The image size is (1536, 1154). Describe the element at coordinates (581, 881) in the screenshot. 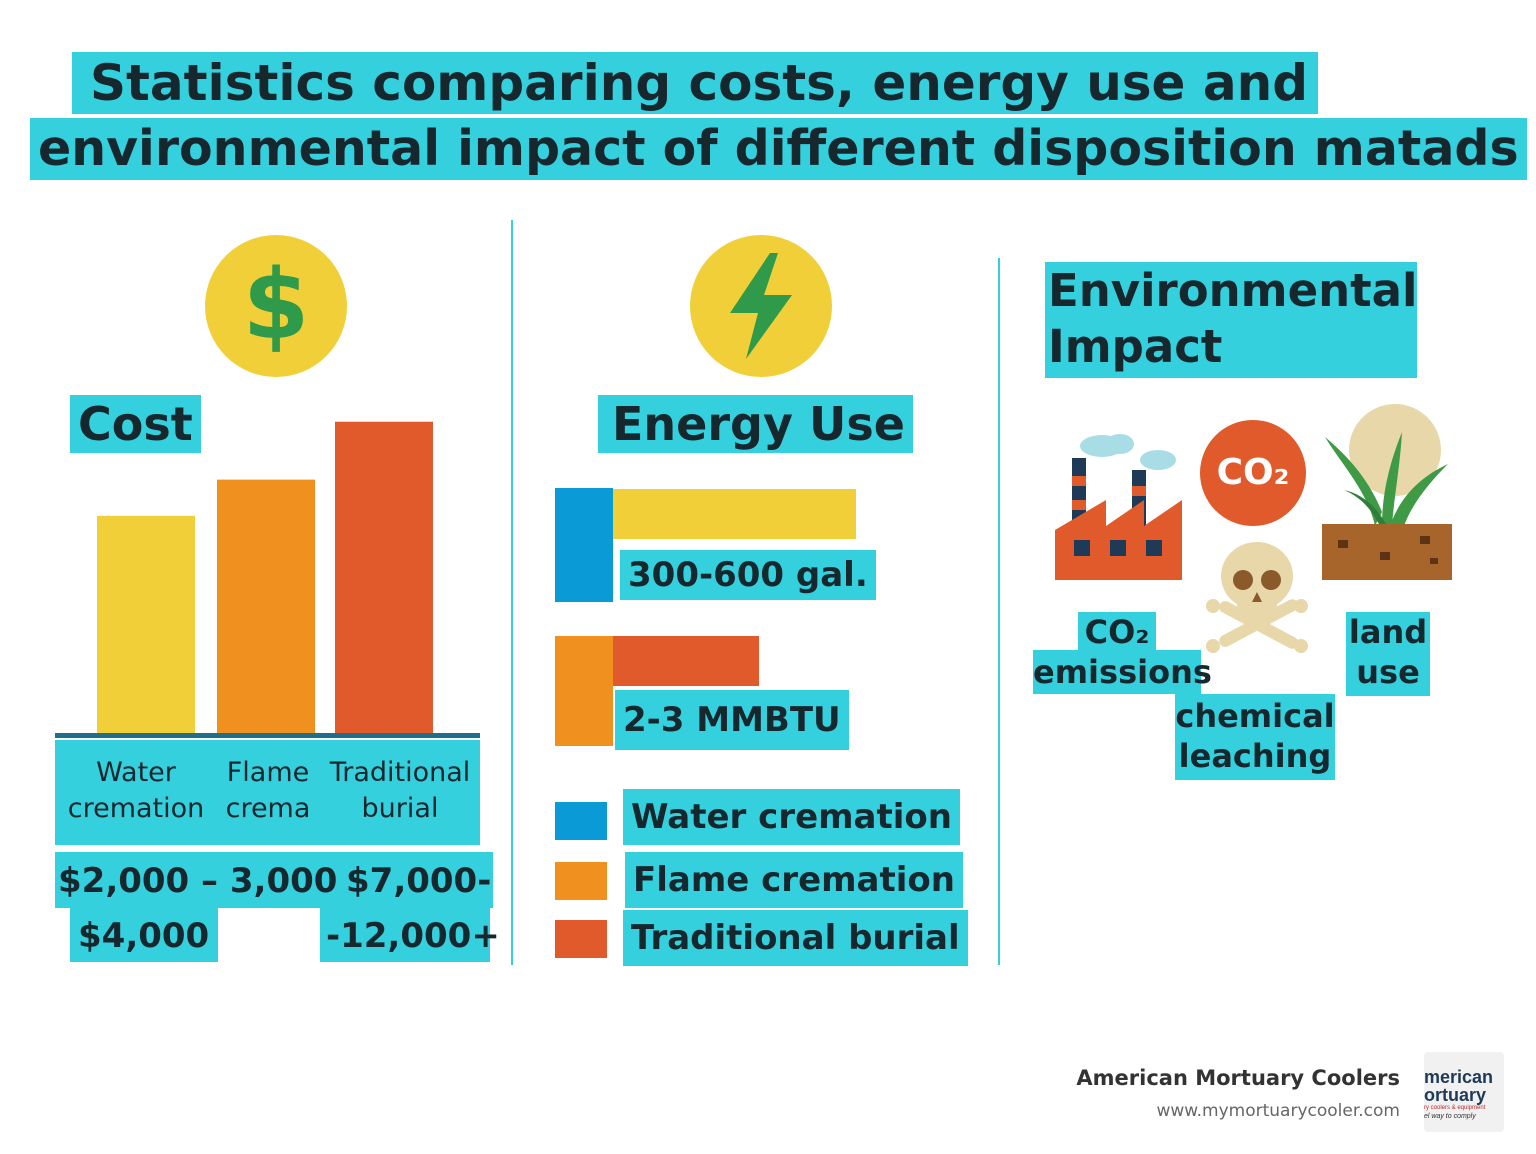

I see `legend-swatch-flame` at that location.